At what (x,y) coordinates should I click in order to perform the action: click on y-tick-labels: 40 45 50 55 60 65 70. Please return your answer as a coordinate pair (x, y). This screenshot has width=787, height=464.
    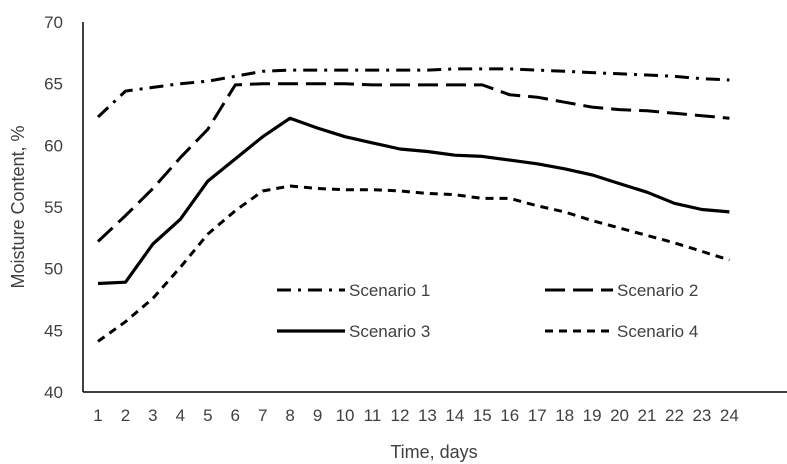
    Looking at the image, I should click on (53, 207).